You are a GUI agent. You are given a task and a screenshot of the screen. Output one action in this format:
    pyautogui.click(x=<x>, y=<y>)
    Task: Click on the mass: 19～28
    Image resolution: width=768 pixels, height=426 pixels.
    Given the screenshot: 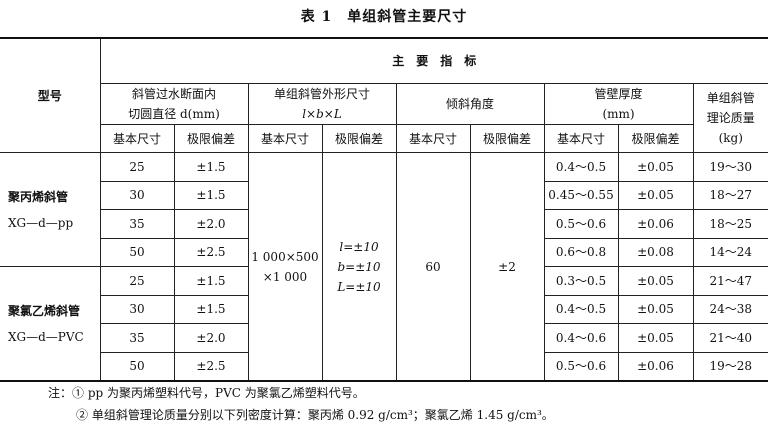 What is the action you would take?
    pyautogui.click(x=730, y=366)
    